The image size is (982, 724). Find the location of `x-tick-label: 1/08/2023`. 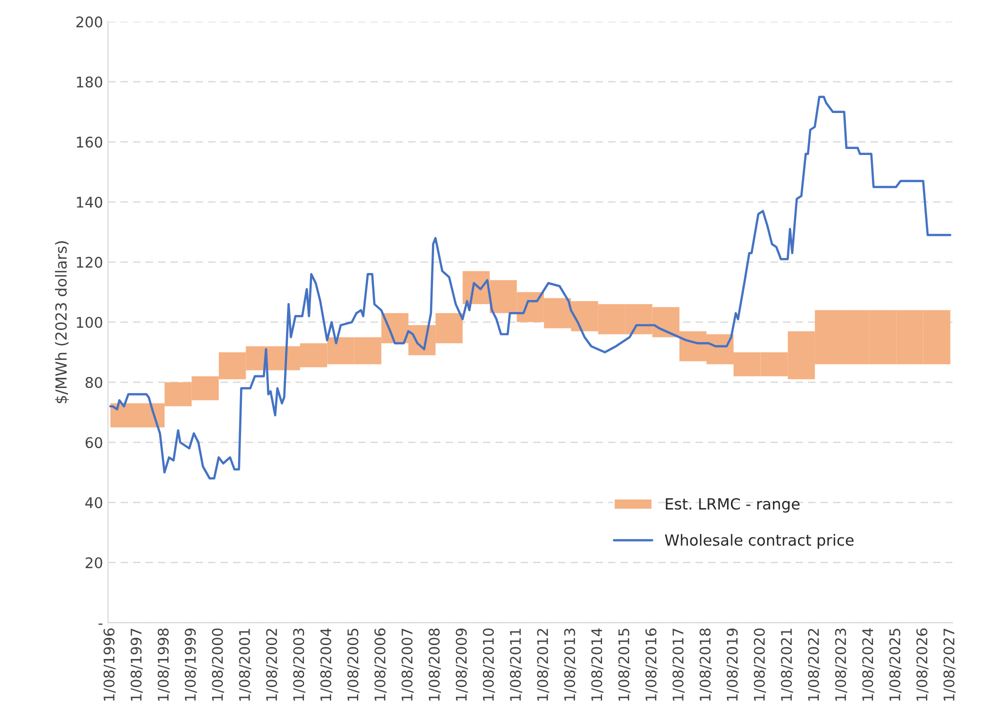

x-tick-label: 1/08/2023 is located at coordinates (841, 664).